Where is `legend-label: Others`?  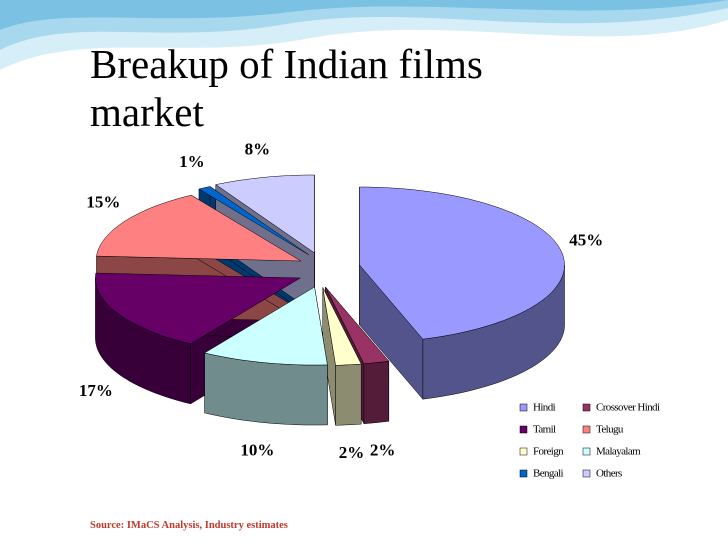
legend-label: Others is located at coordinates (609, 474).